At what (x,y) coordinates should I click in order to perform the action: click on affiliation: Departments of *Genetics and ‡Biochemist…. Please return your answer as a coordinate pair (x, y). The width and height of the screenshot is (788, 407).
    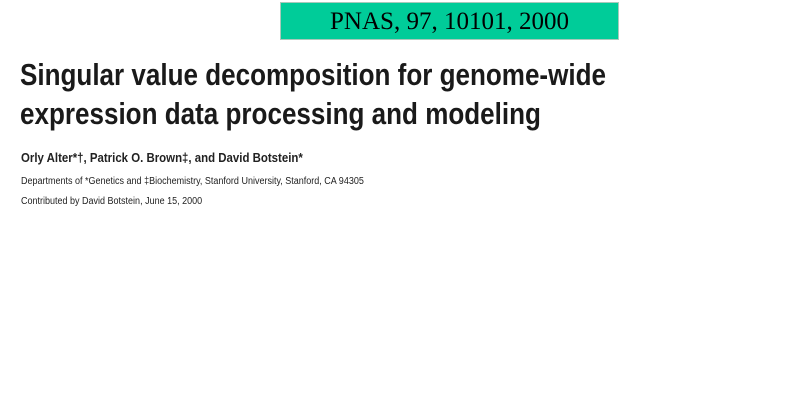
    Looking at the image, I should click on (192, 181).